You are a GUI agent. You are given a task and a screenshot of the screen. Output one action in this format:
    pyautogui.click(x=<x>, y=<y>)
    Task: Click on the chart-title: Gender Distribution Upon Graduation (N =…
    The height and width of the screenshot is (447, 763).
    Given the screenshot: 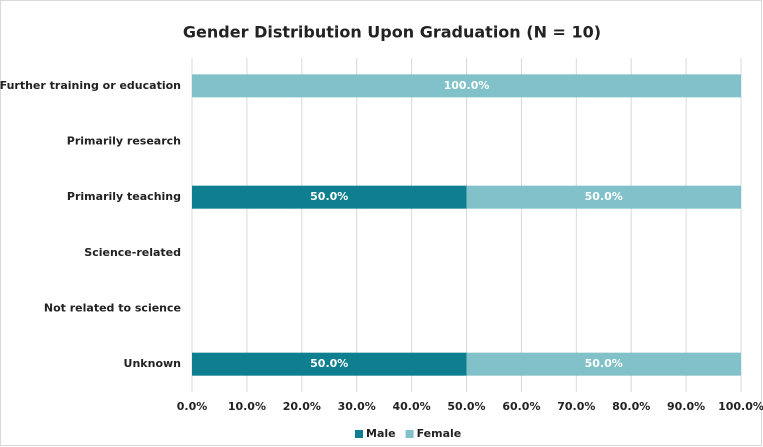 What is the action you would take?
    pyautogui.click(x=392, y=32)
    